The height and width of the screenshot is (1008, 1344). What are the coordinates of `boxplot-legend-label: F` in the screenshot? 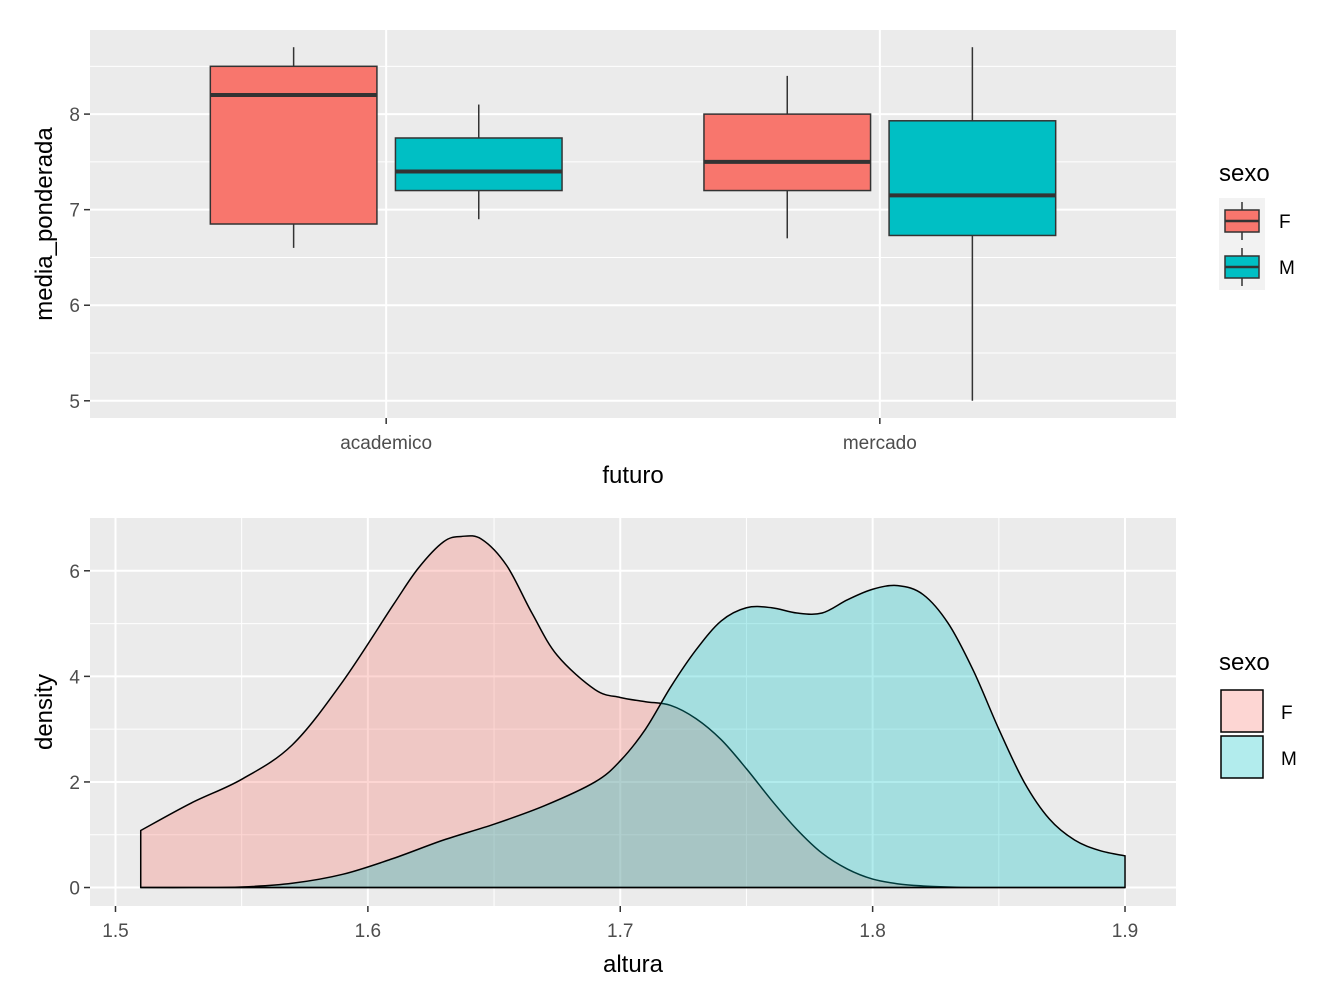 It's located at (1285, 222).